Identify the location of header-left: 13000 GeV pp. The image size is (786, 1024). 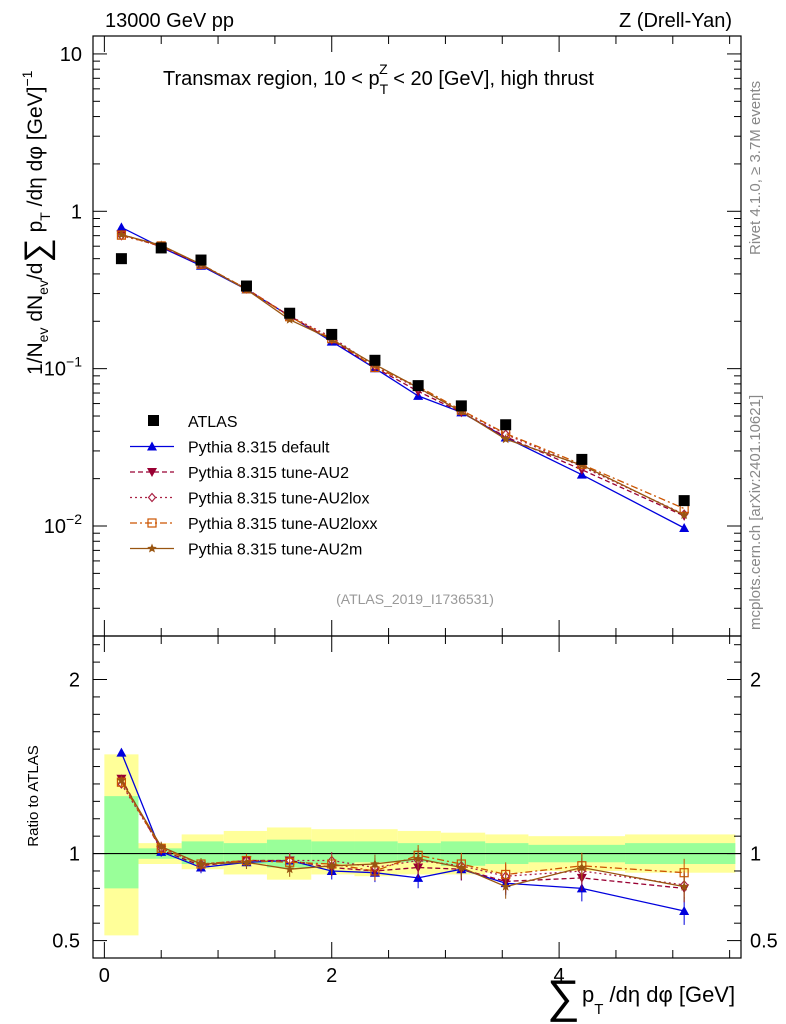
(169, 21).